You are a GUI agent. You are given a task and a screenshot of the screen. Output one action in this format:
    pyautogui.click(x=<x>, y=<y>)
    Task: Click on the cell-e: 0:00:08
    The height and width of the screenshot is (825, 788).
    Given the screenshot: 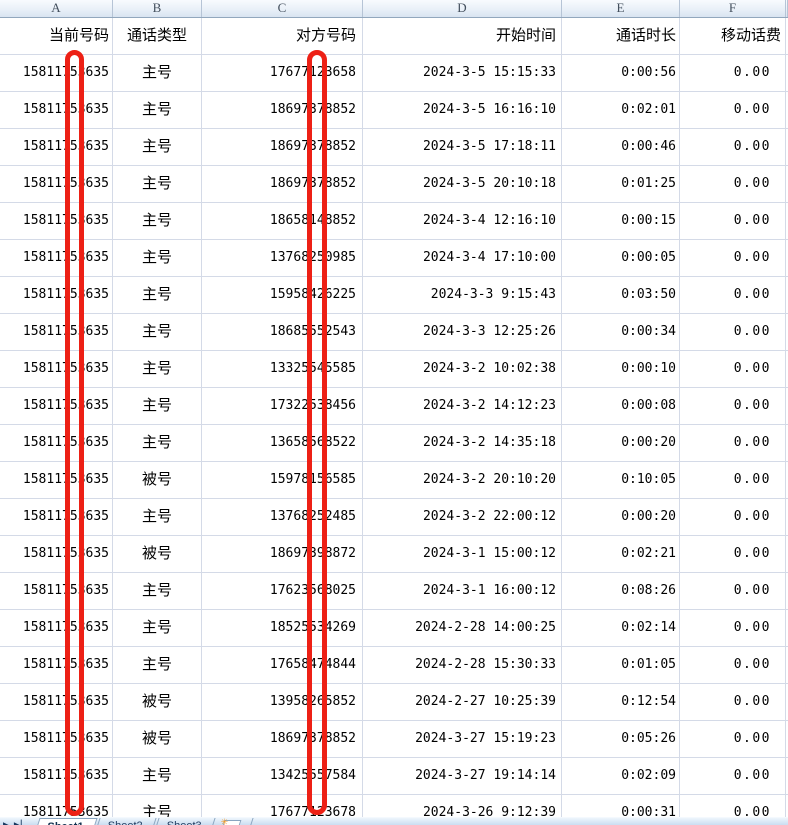 What is the action you would take?
    pyautogui.click(x=621, y=406)
    